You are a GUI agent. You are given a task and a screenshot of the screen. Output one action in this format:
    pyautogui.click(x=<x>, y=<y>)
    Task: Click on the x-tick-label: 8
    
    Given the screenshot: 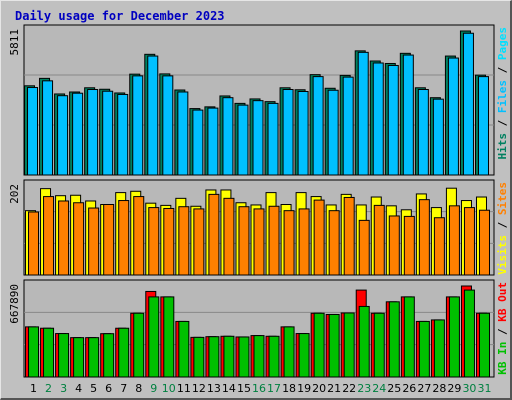 What is the action you would take?
    pyautogui.click(x=138, y=388)
    